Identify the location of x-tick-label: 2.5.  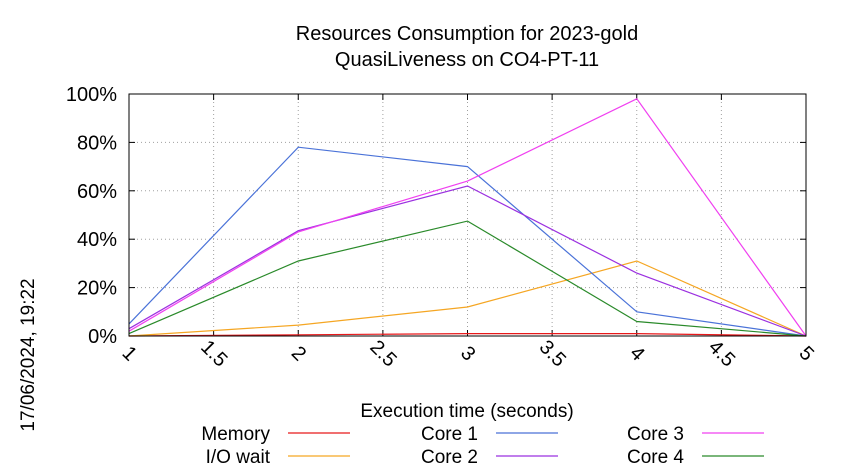
(383, 353).